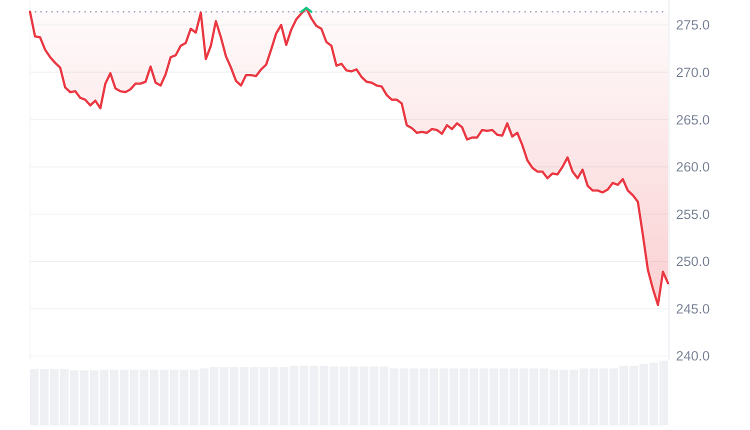 This screenshot has height=430, width=750. What do you see at coordinates (693, 25) in the screenshot?
I see `y-tick-label: 275.0` at bounding box center [693, 25].